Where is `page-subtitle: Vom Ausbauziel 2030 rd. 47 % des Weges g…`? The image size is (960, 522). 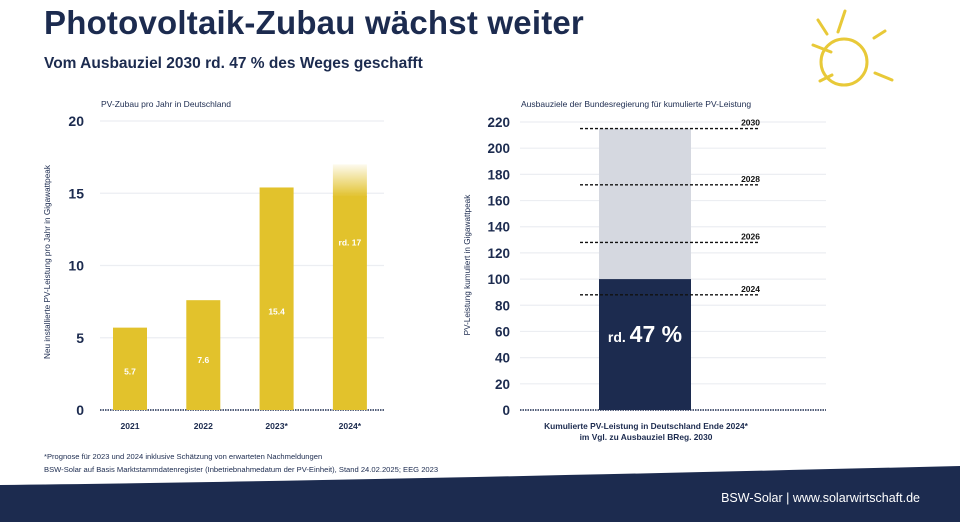 page-subtitle: Vom Ausbauziel 2030 rd. 47 % des Weges g… is located at coordinates (233, 63).